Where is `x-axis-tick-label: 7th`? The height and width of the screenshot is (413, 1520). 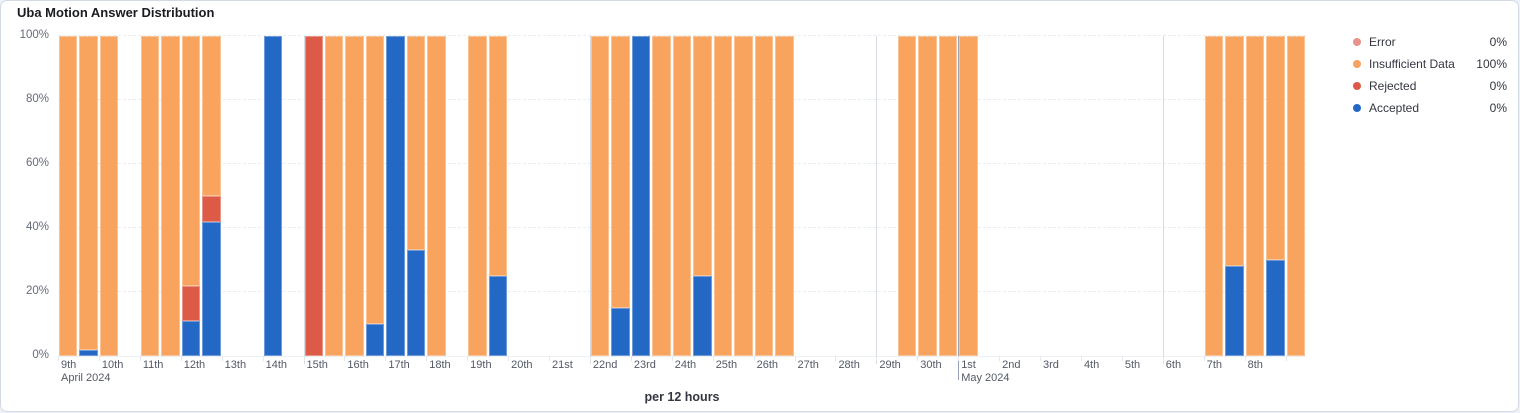
x-axis-tick-label: 7th is located at coordinates (1214, 365).